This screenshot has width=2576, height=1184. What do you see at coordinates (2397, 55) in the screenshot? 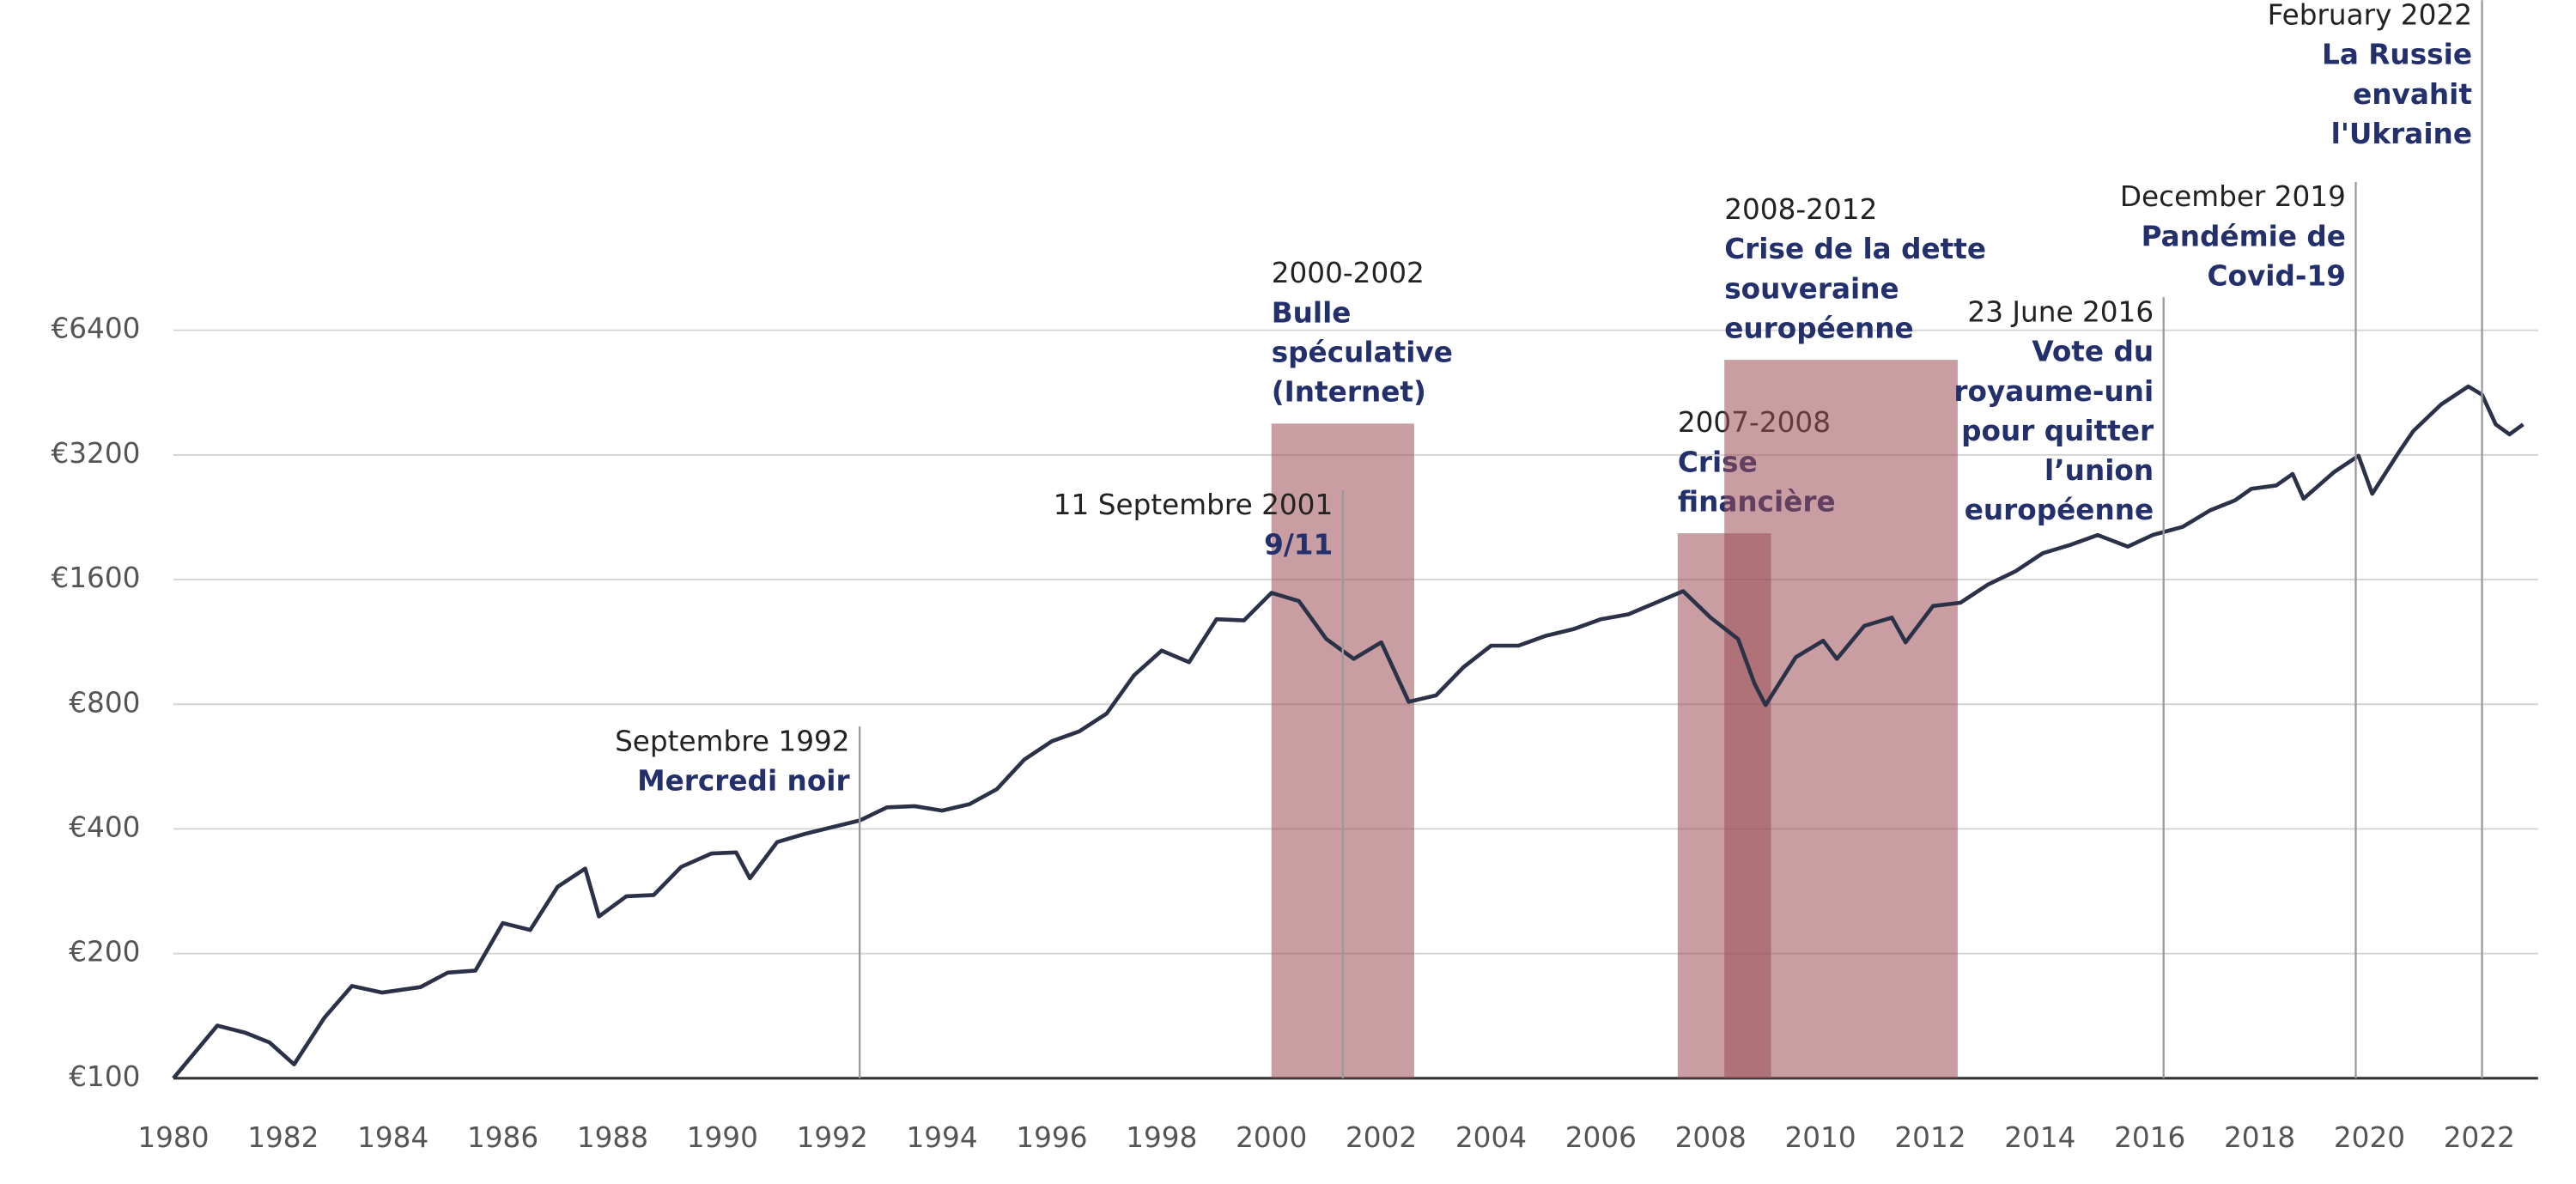
I see `event-text: La Russie` at bounding box center [2397, 55].